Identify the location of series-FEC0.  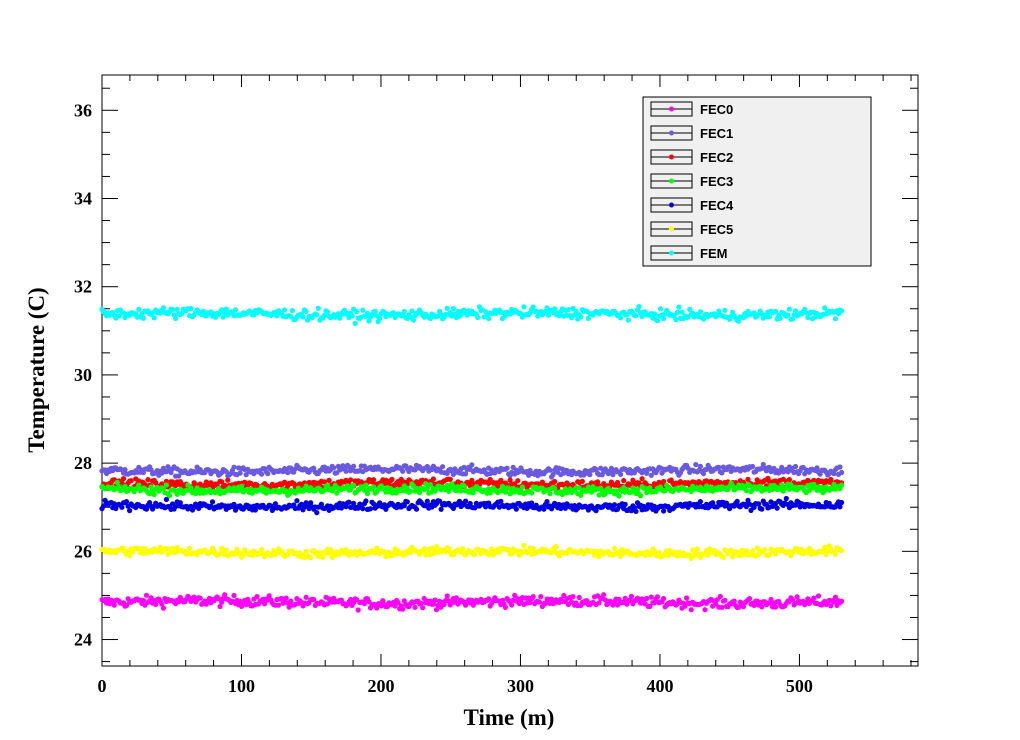
(472, 602).